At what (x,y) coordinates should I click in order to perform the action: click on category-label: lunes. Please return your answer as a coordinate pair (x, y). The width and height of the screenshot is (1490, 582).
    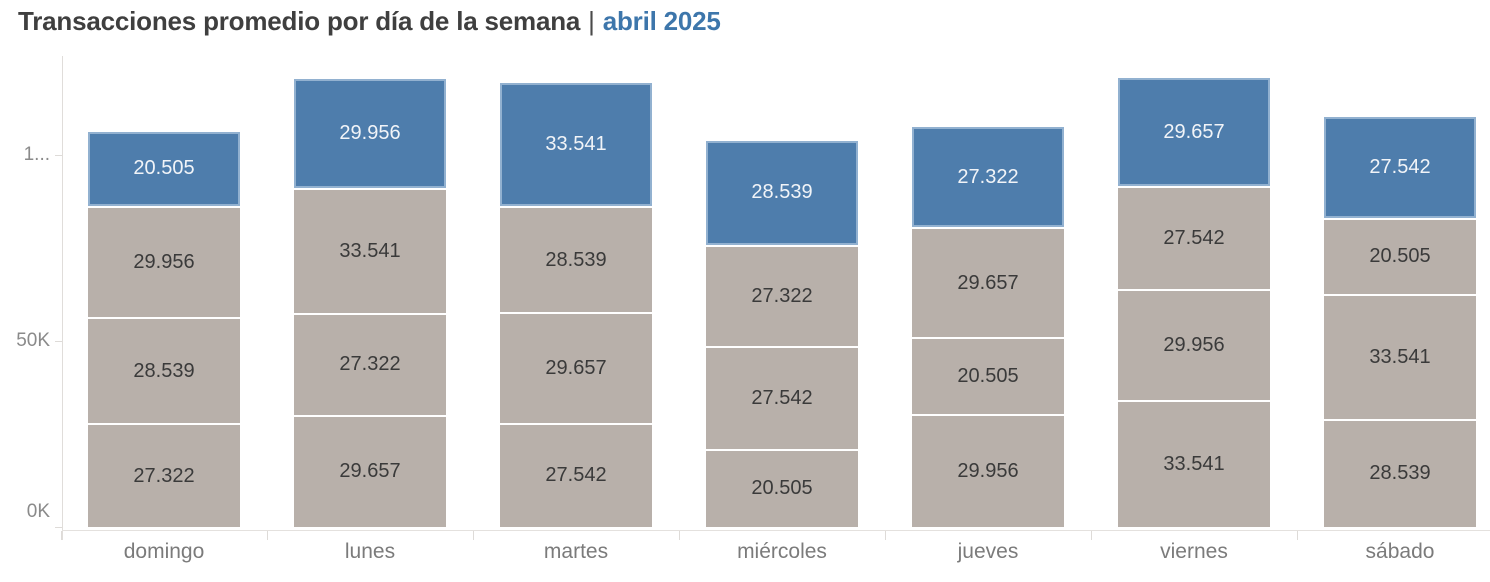
    Looking at the image, I should click on (370, 551).